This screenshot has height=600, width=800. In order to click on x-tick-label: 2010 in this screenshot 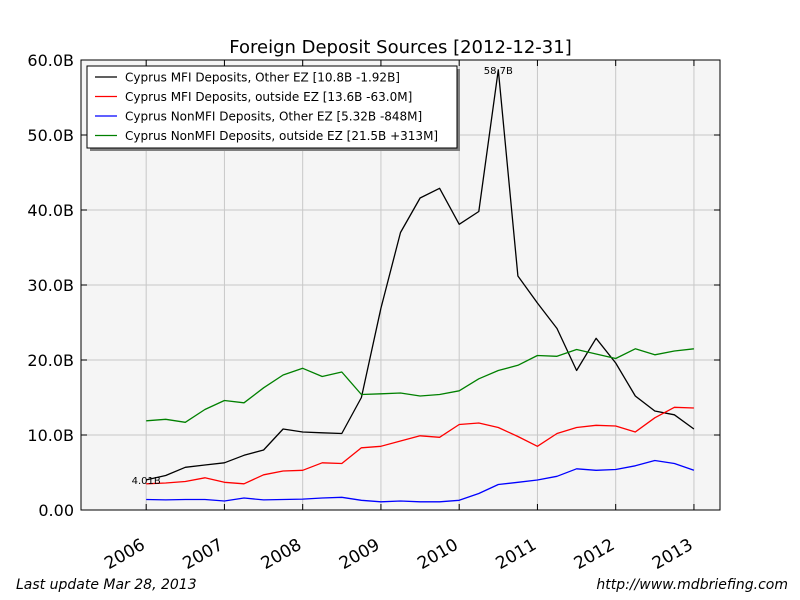, I will do `click(437, 554)`.